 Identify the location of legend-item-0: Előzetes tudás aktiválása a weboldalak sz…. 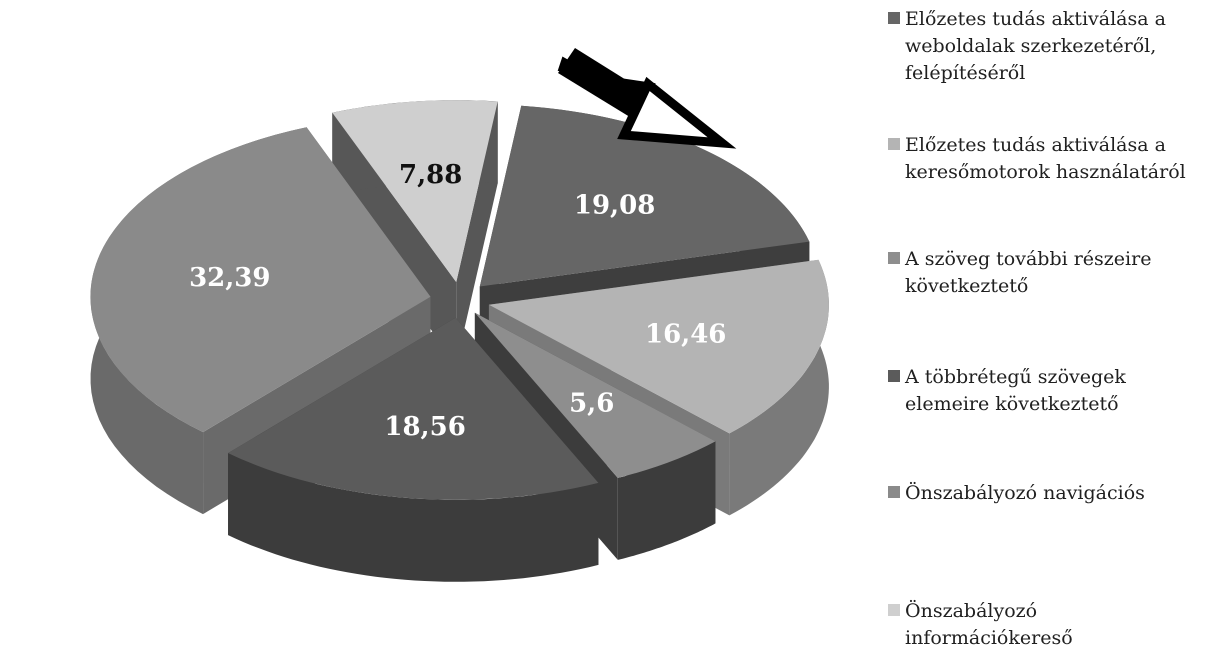
(1056, 46).